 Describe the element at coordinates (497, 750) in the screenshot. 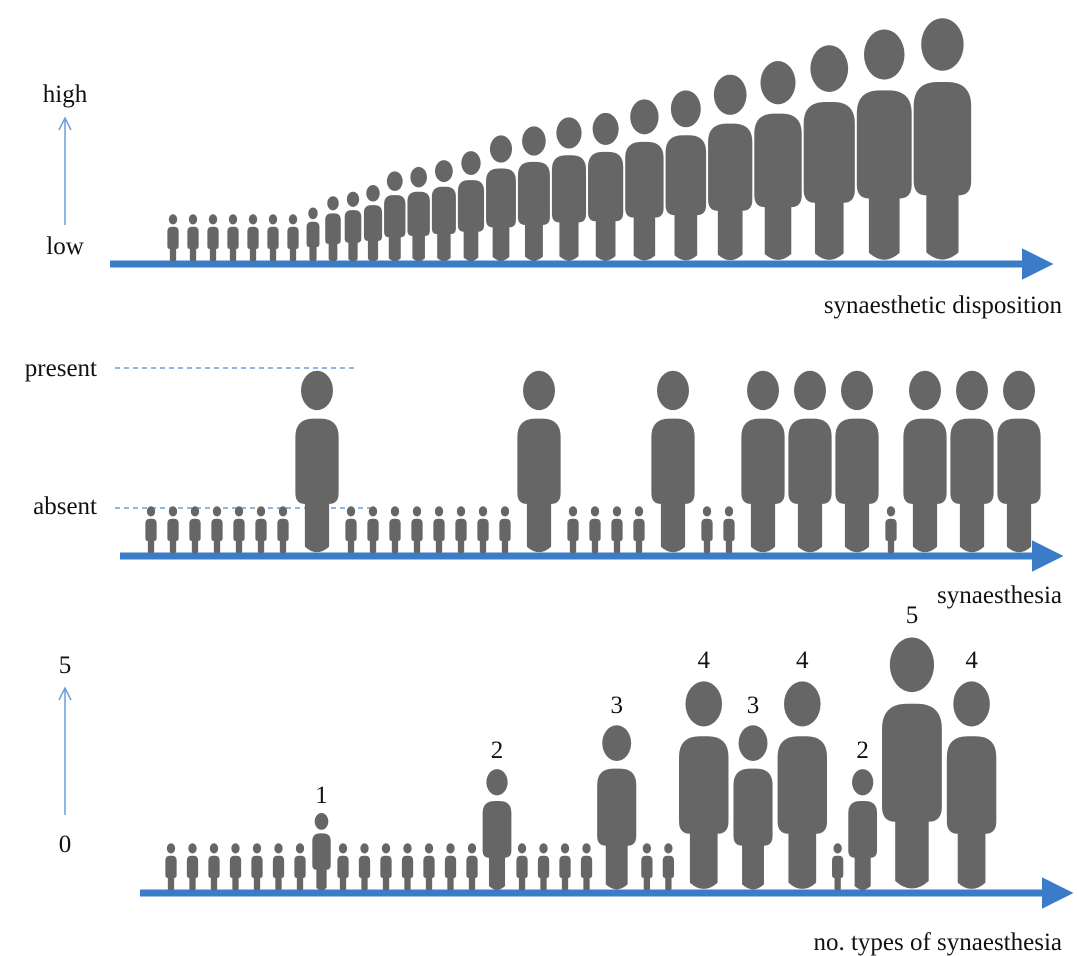

I see `count-label: 2` at that location.